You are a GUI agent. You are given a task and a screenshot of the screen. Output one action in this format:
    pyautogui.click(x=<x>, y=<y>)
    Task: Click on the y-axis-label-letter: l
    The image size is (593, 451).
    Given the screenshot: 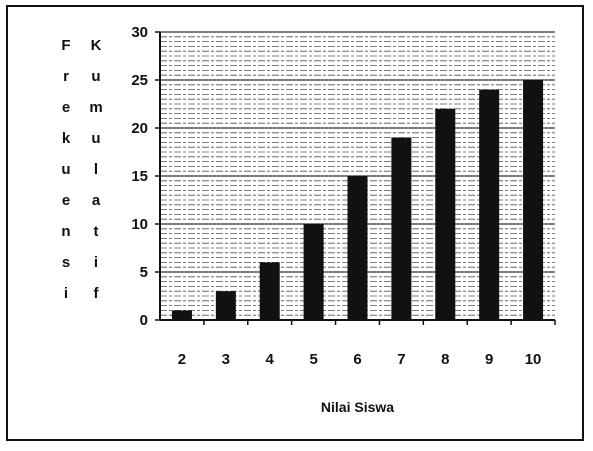 What is the action you would take?
    pyautogui.click(x=96, y=169)
    